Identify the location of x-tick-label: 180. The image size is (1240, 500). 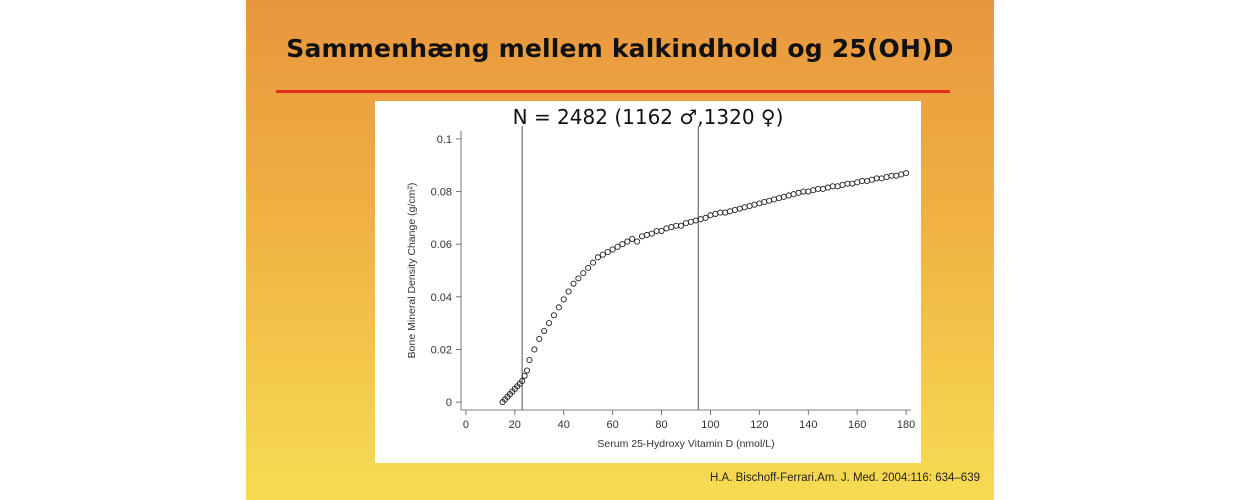
(906, 425).